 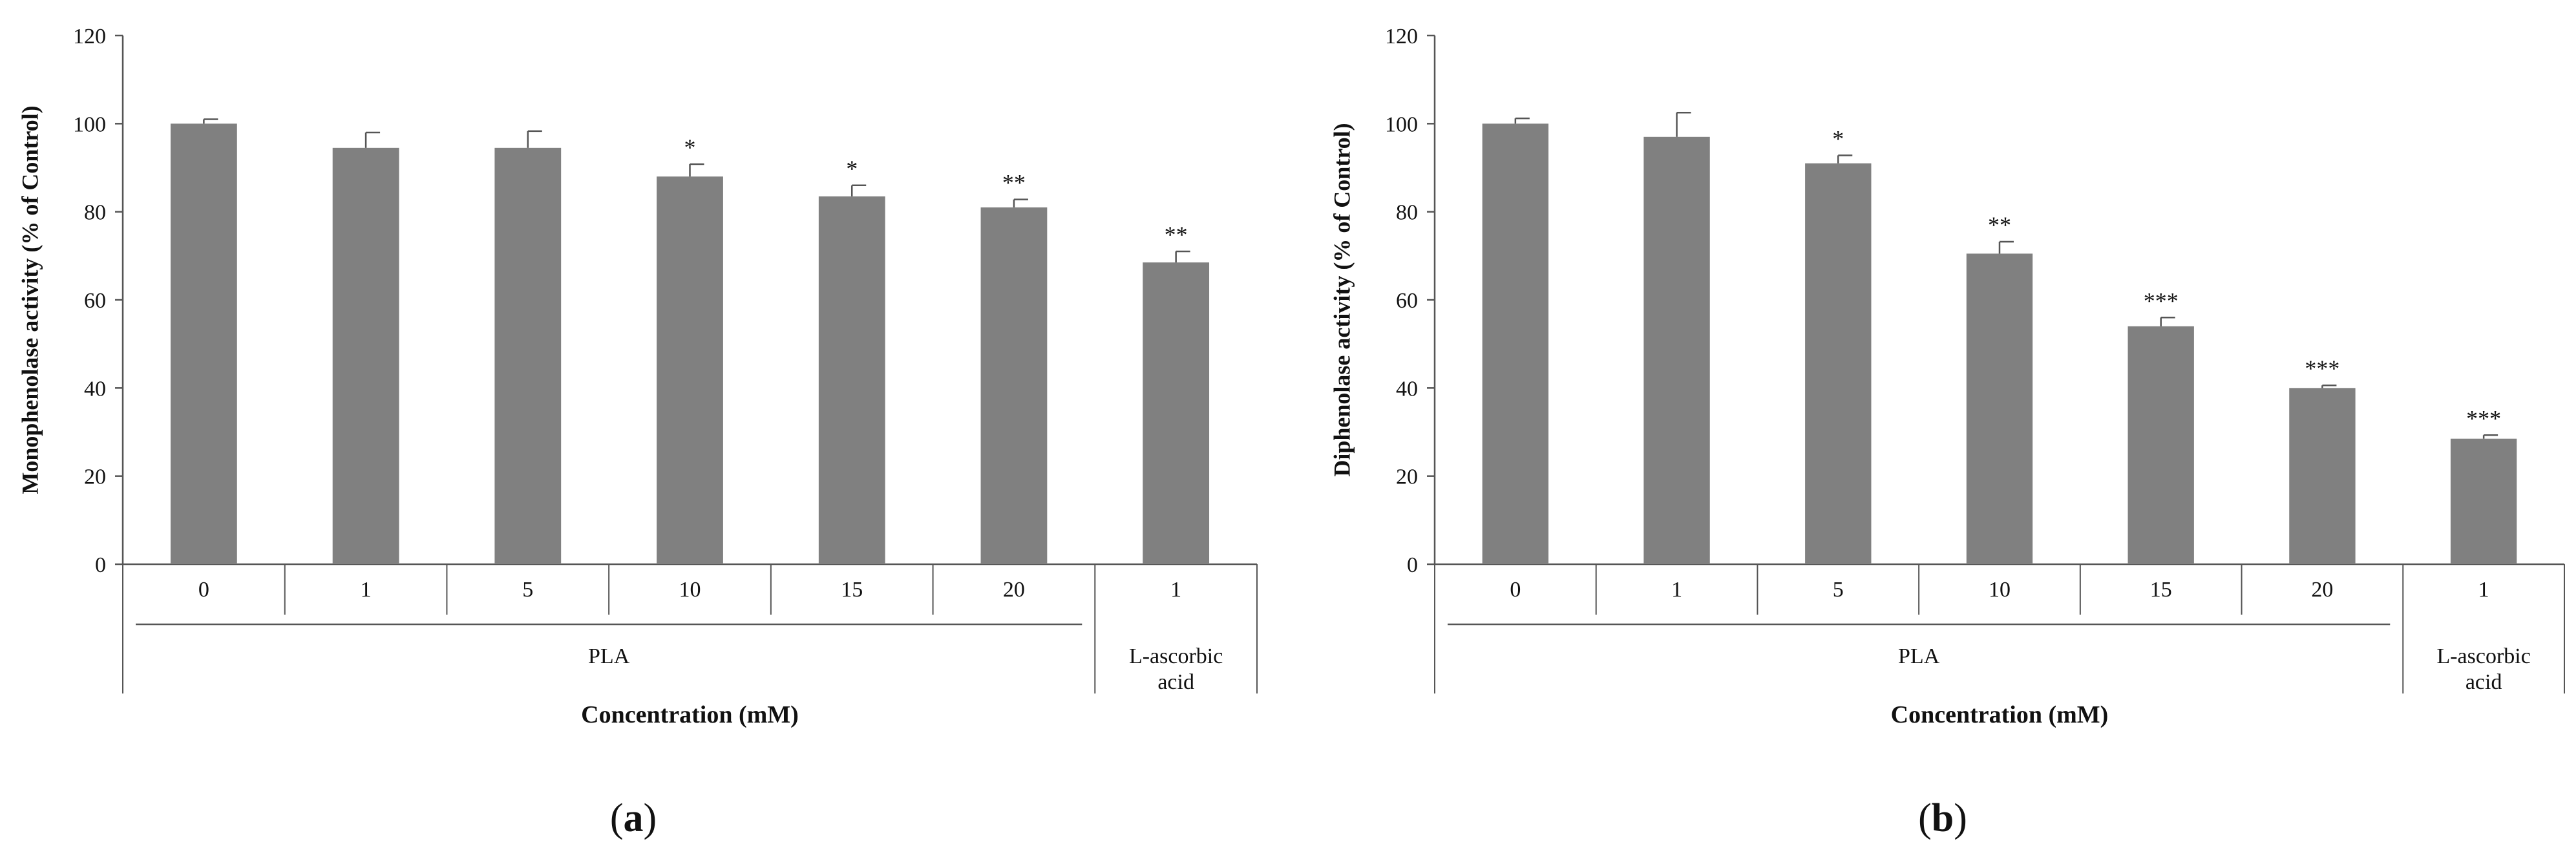 What do you see at coordinates (1942, 818) in the screenshot?
I see `panel-label-b: (b)` at bounding box center [1942, 818].